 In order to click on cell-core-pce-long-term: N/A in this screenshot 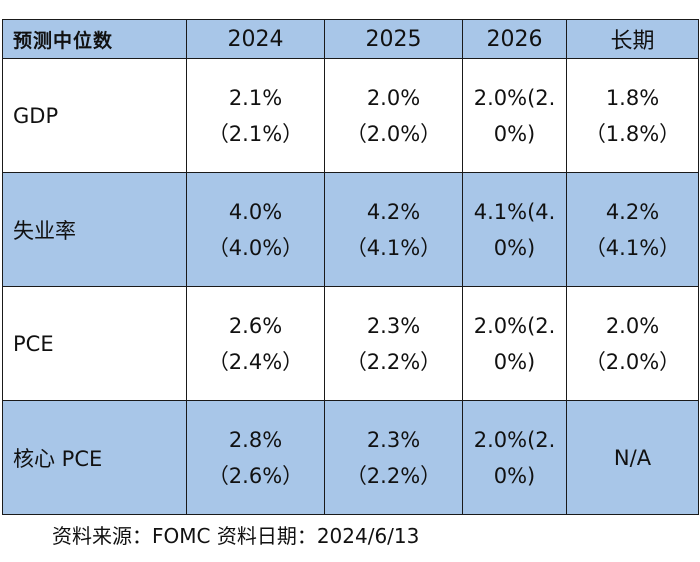, I will do `click(632, 457)`.